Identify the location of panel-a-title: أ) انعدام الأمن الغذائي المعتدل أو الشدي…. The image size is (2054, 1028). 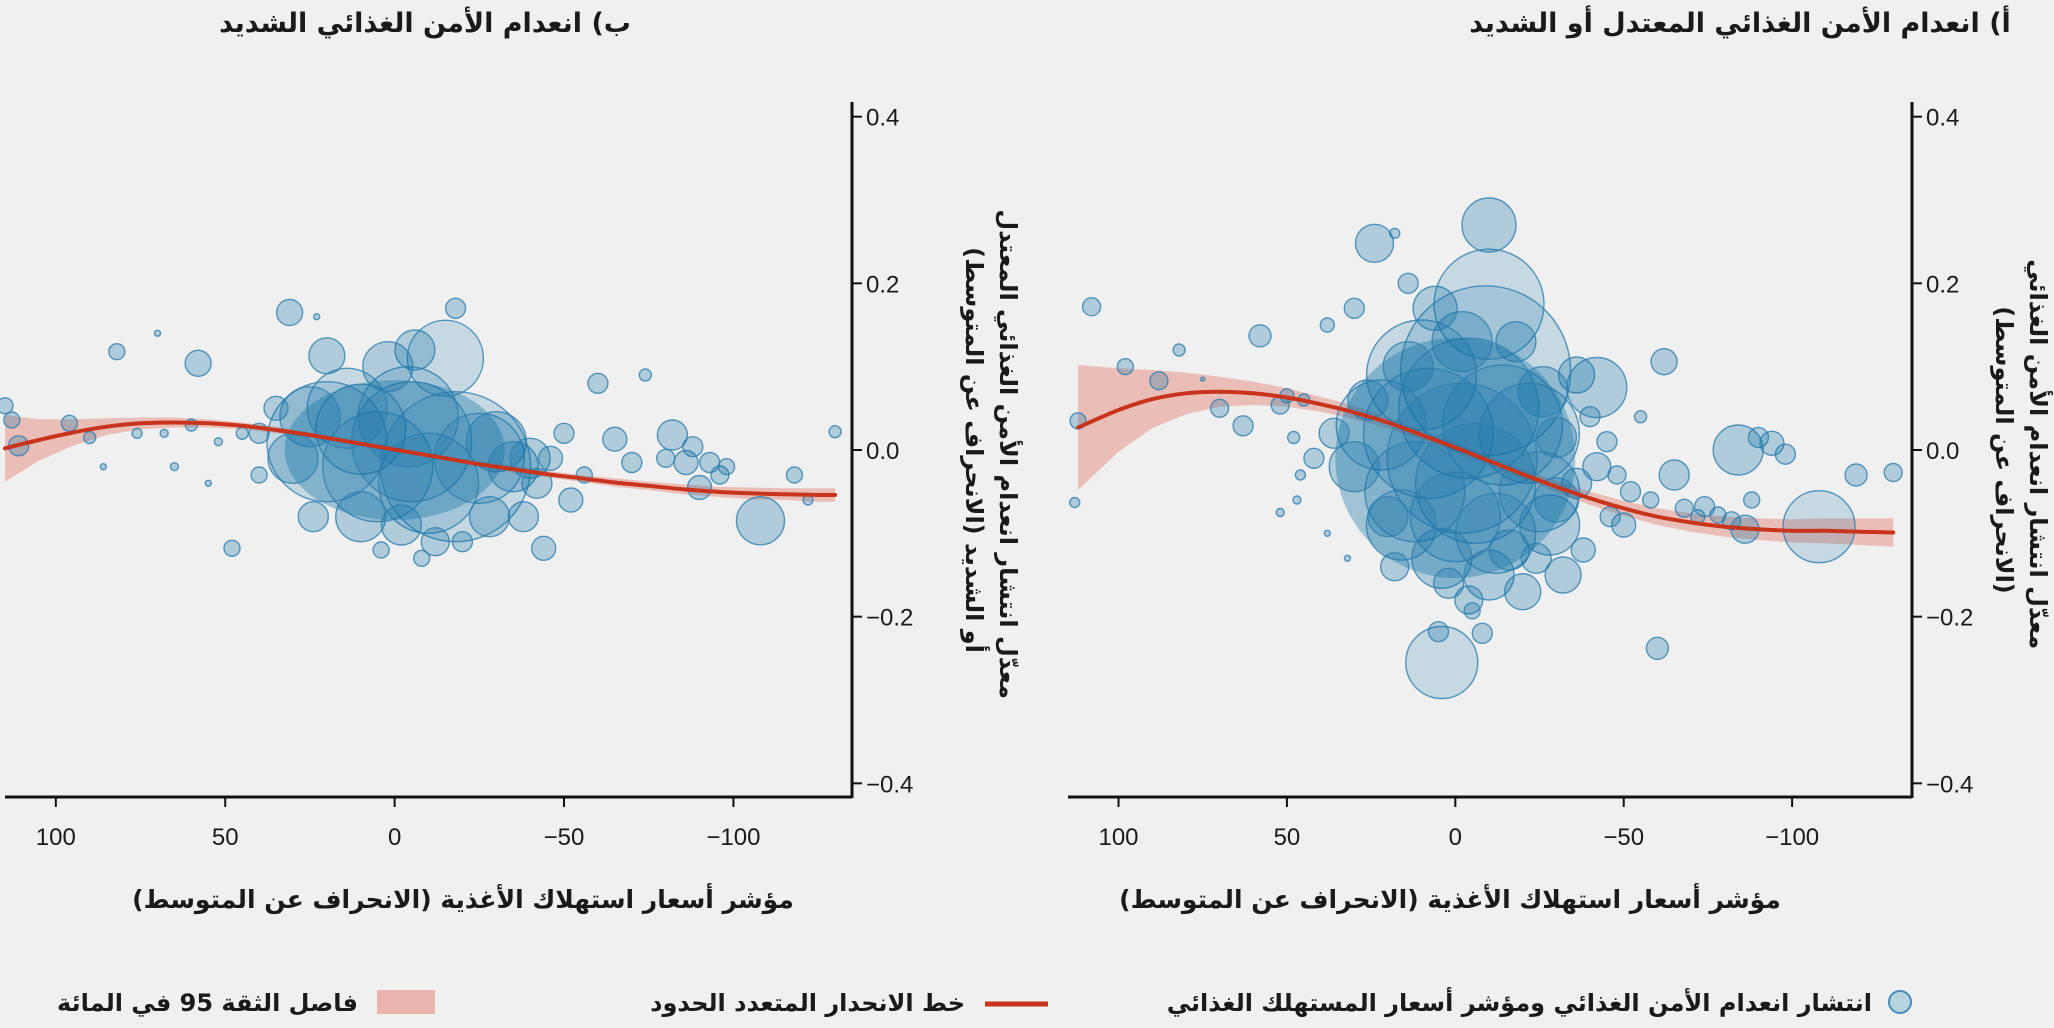
(1740, 22).